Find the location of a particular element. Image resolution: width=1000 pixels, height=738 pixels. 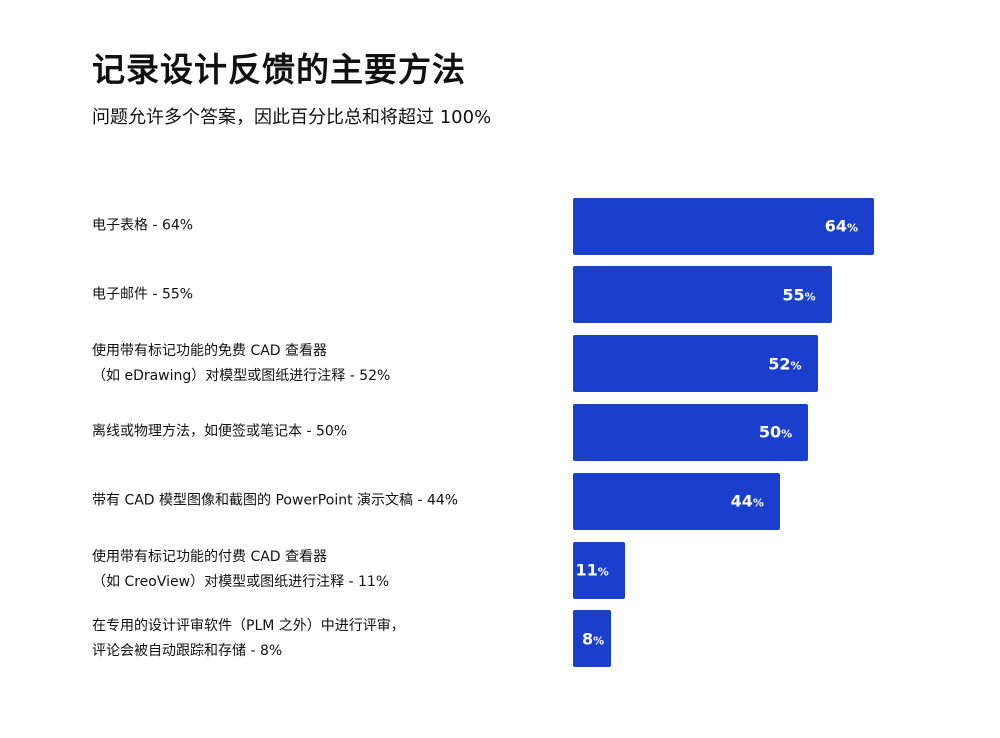

bar: 52% is located at coordinates (695, 364).